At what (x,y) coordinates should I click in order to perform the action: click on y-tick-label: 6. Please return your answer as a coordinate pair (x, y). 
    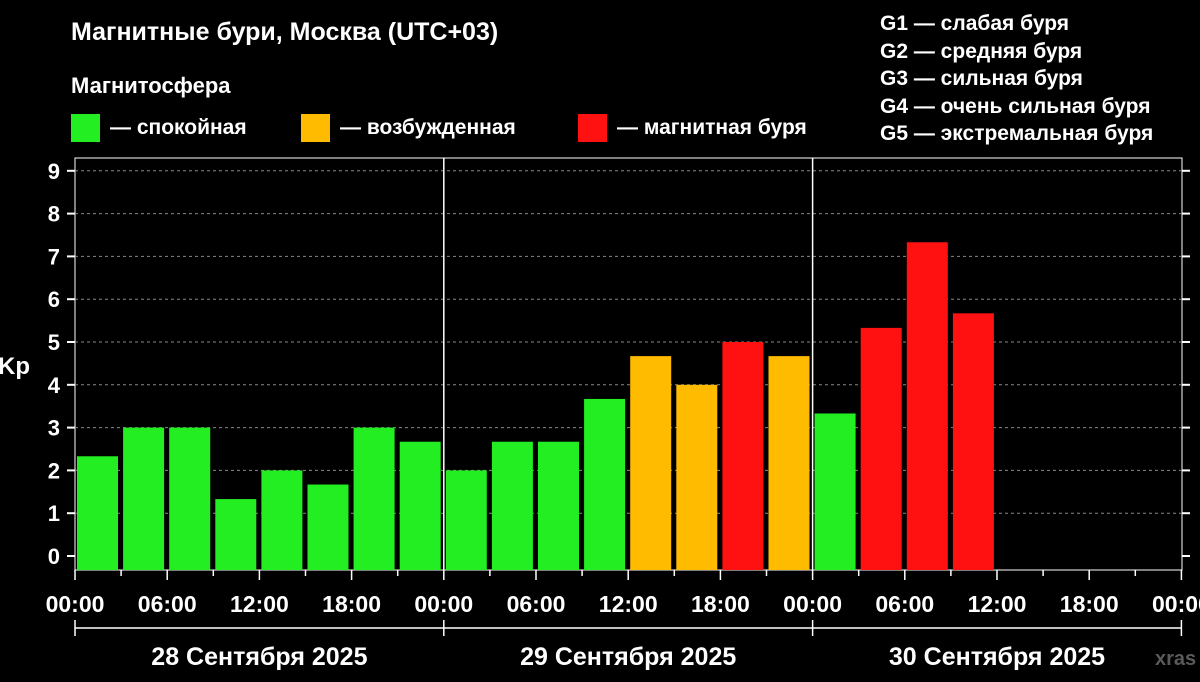
    Looking at the image, I should click on (54, 299).